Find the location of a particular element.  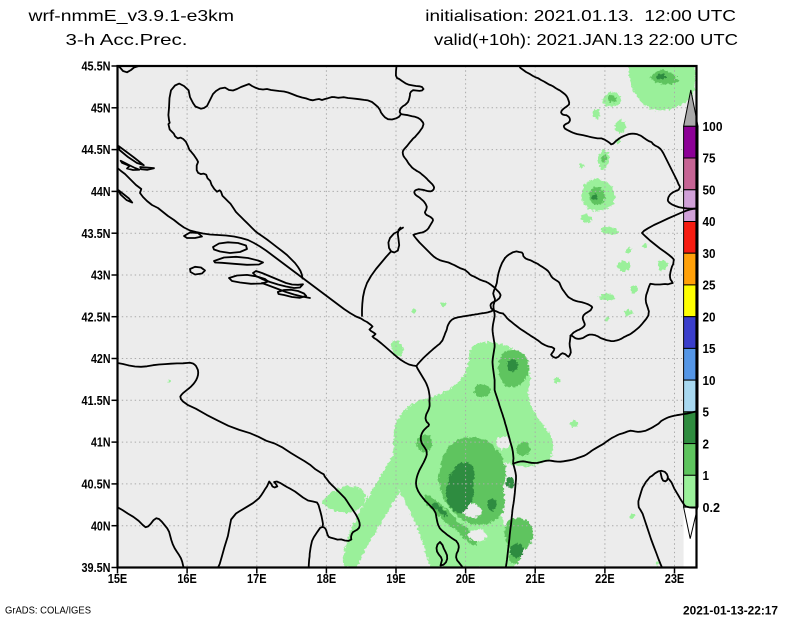

svg-text: 100 is located at coordinates (713, 126).